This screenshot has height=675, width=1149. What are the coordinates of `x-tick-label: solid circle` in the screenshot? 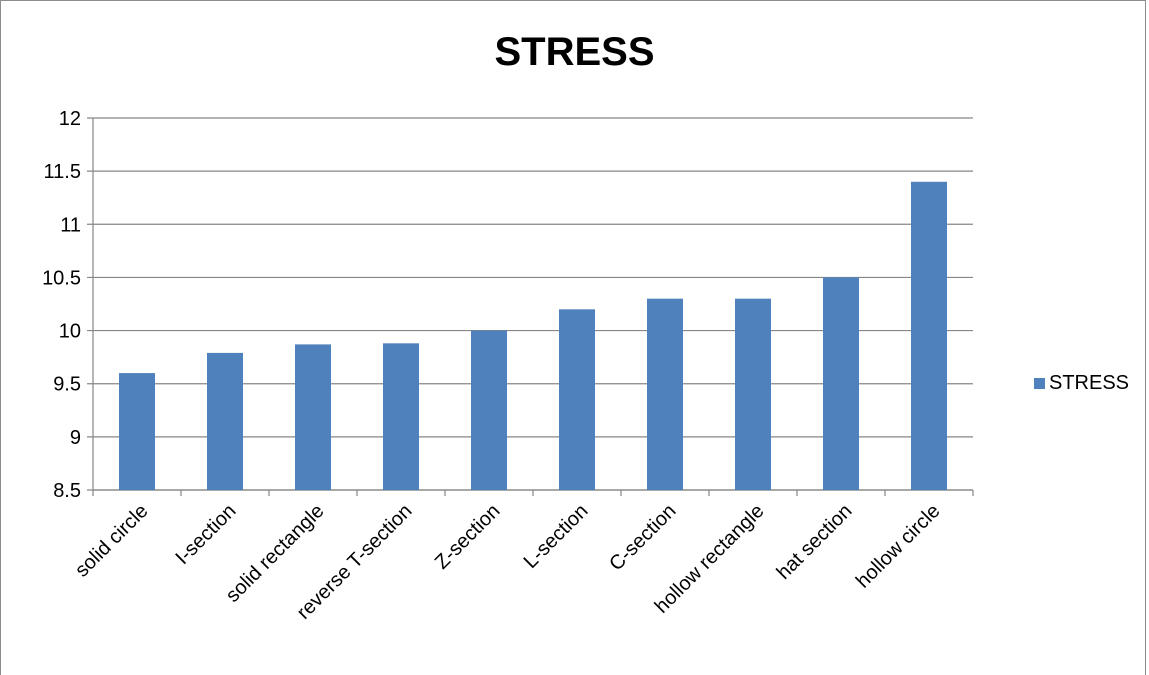 It's located at (112, 541).